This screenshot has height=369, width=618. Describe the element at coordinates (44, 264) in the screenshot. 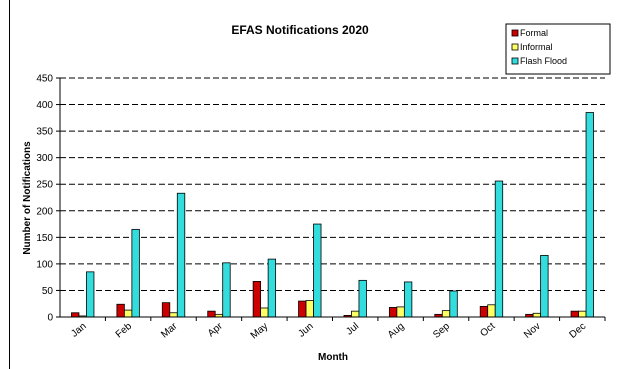

I see `y-tick-label: 100` at that location.